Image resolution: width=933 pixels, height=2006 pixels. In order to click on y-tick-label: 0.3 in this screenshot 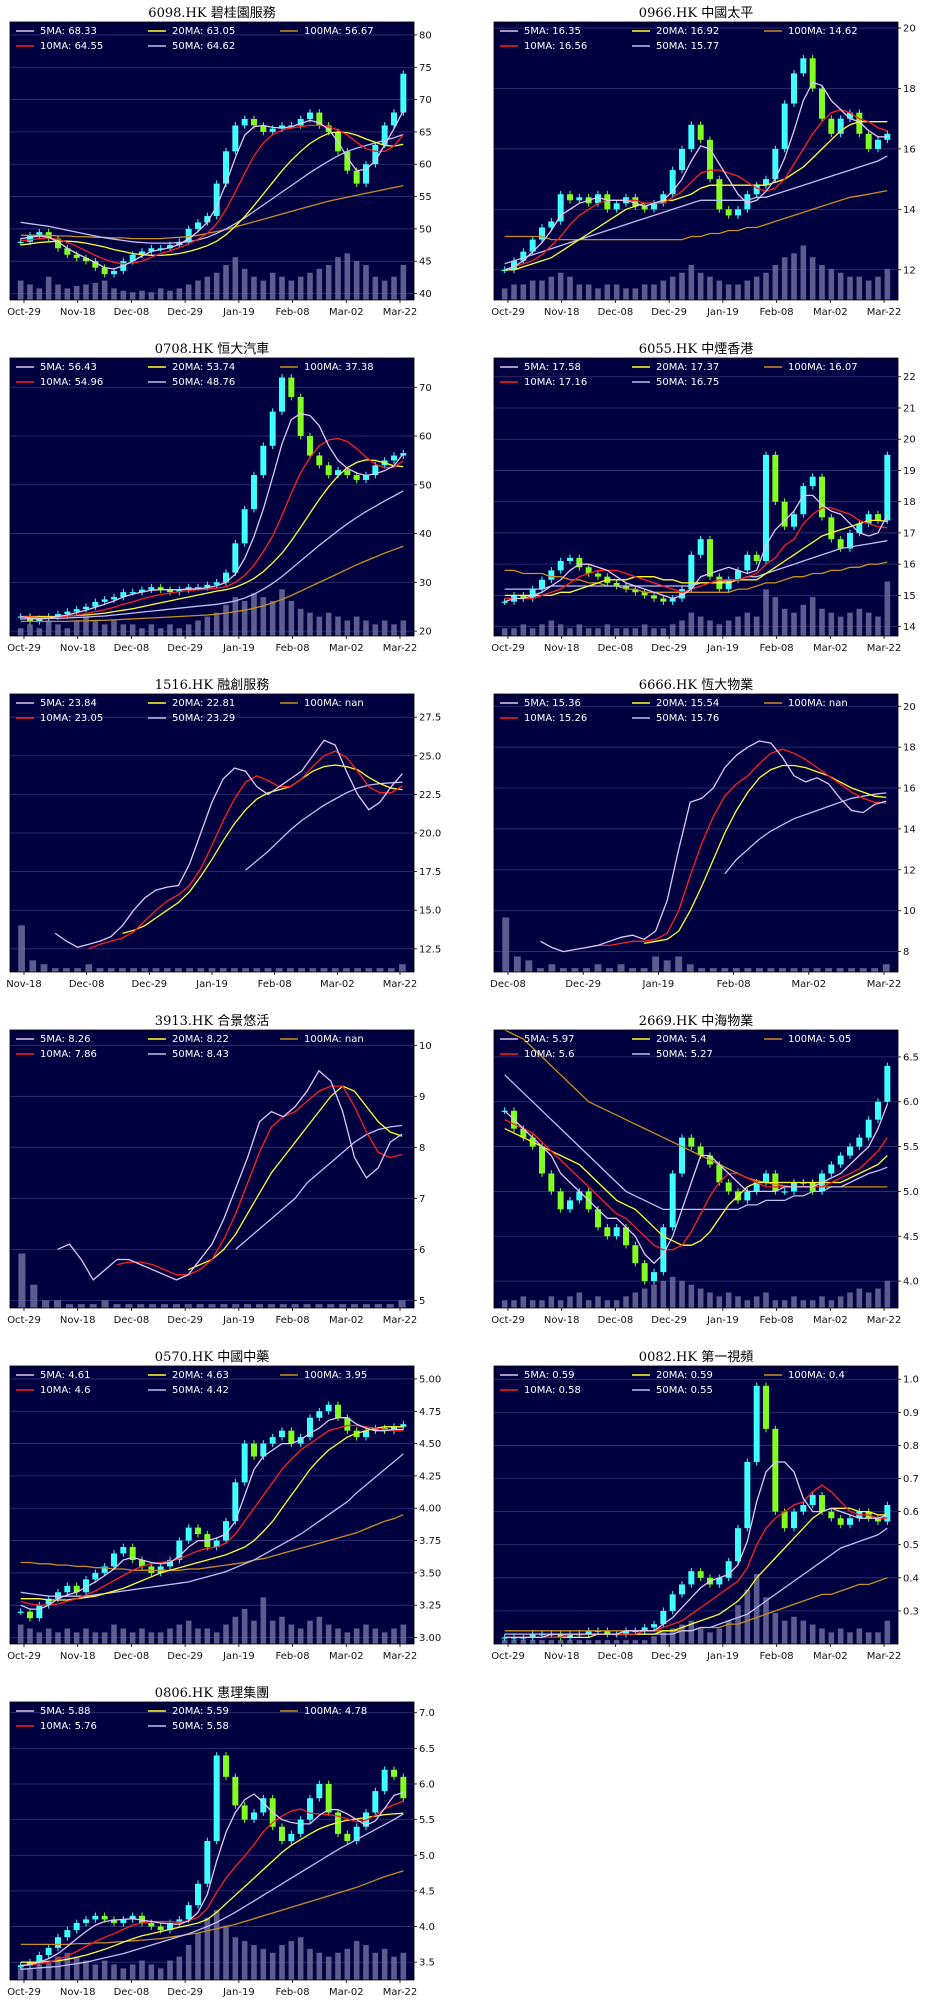, I will do `click(911, 1611)`.